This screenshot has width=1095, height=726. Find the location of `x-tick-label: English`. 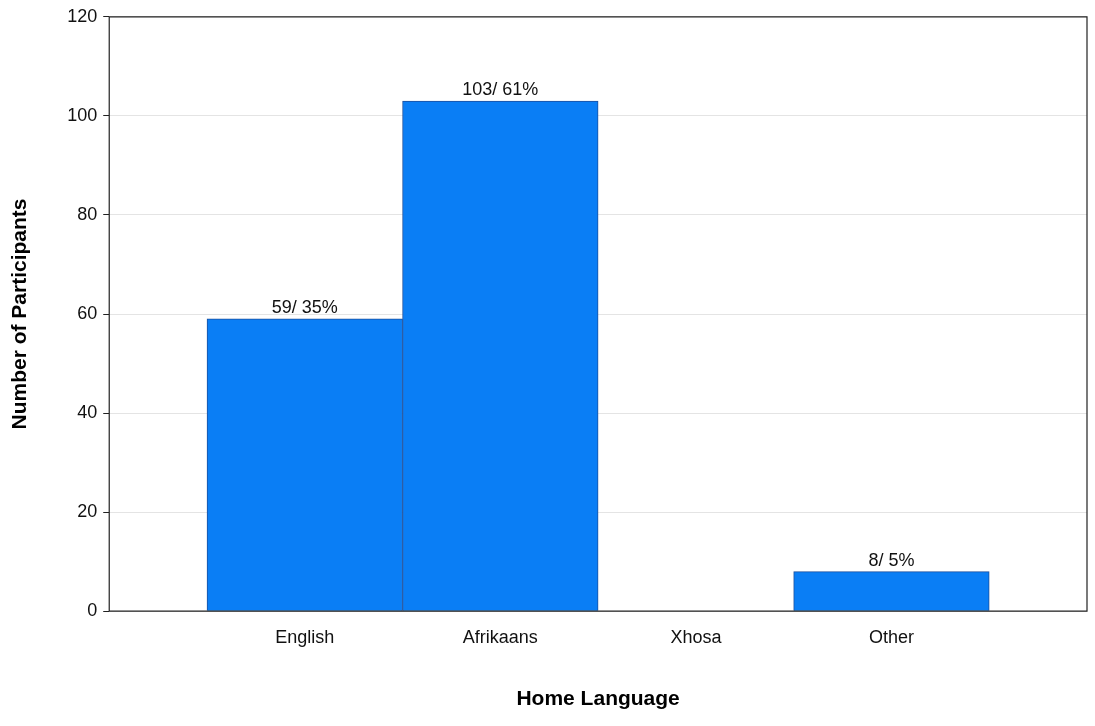

x-tick-label: English is located at coordinates (305, 636).